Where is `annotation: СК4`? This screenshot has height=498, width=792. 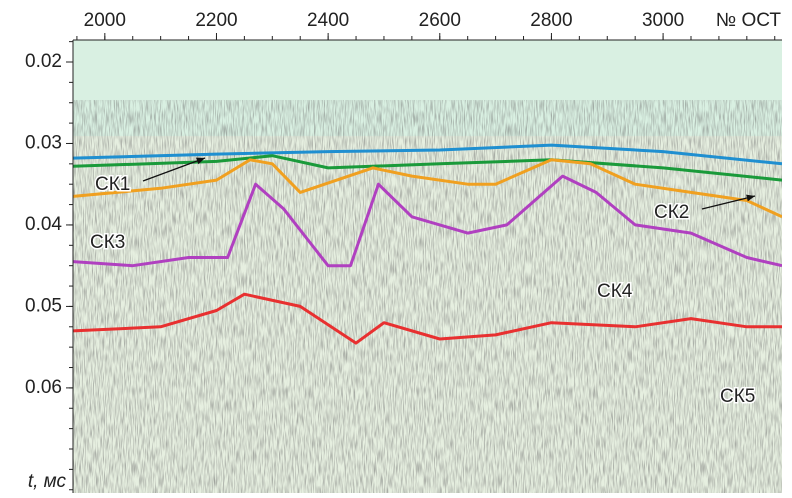
annotation: СК4 is located at coordinates (615, 291).